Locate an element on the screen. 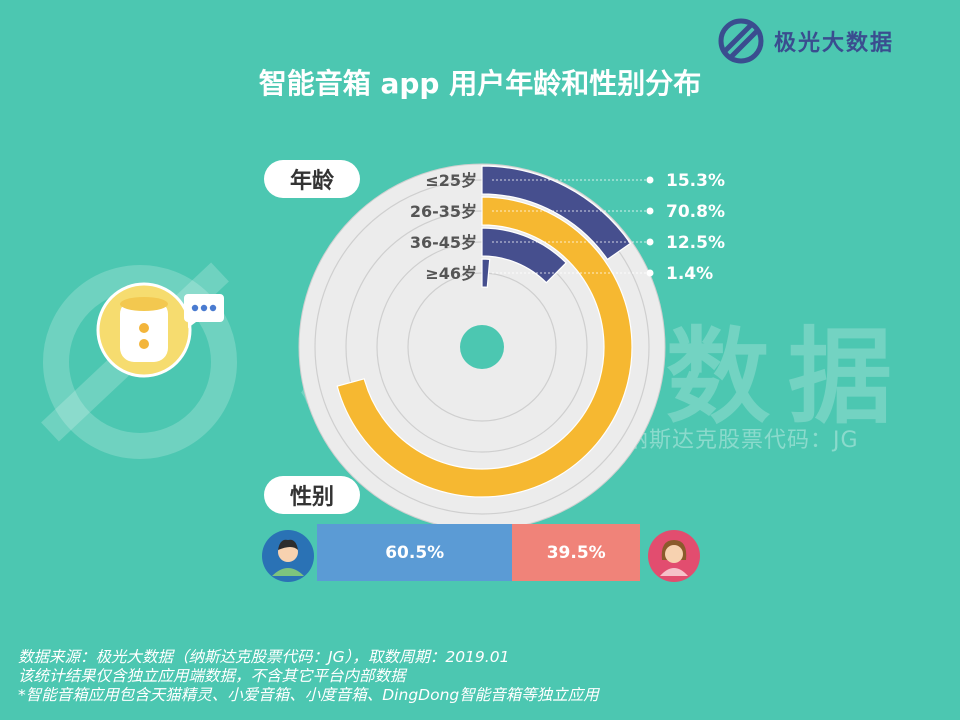  age-value-label-3: 1.4% is located at coordinates (689, 274).